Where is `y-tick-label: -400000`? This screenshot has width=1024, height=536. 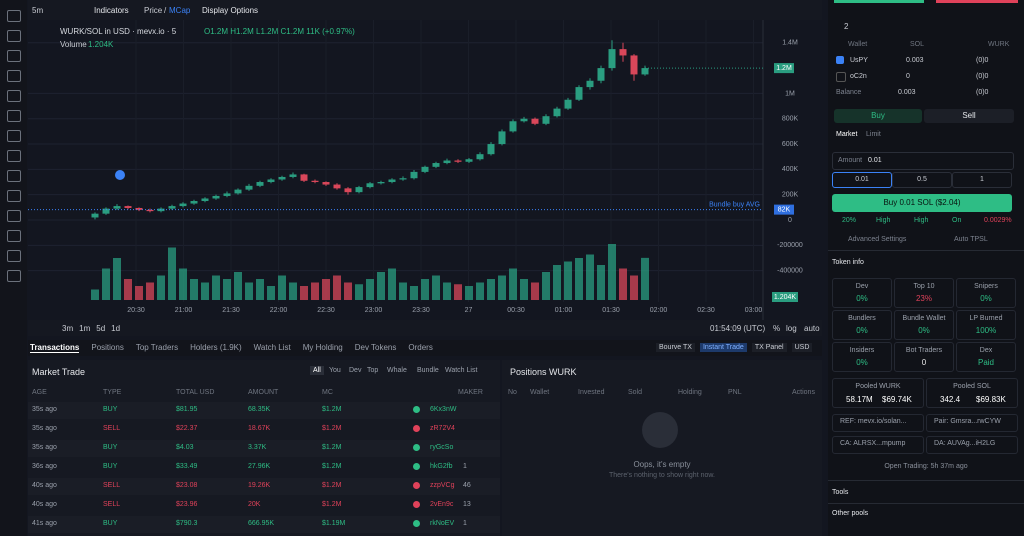 y-tick-label: -400000 is located at coordinates (790, 270).